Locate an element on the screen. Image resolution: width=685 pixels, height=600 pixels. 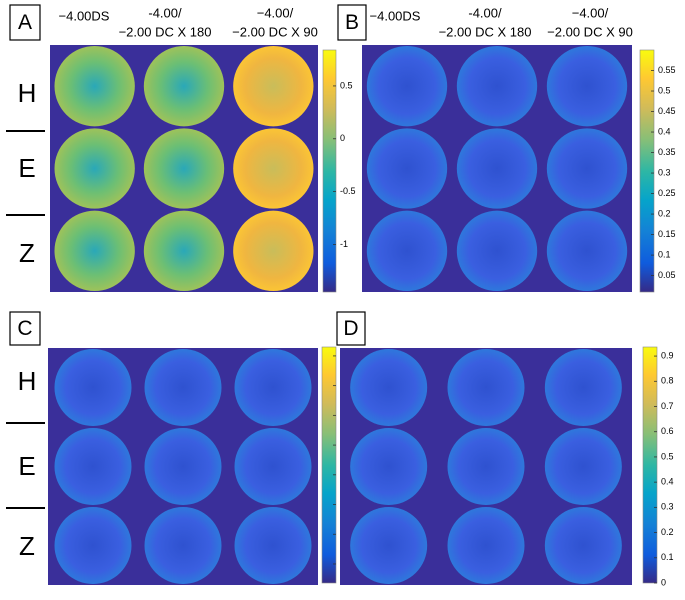
colorbar-tick-label: 0.8 is located at coordinates (667, 381).